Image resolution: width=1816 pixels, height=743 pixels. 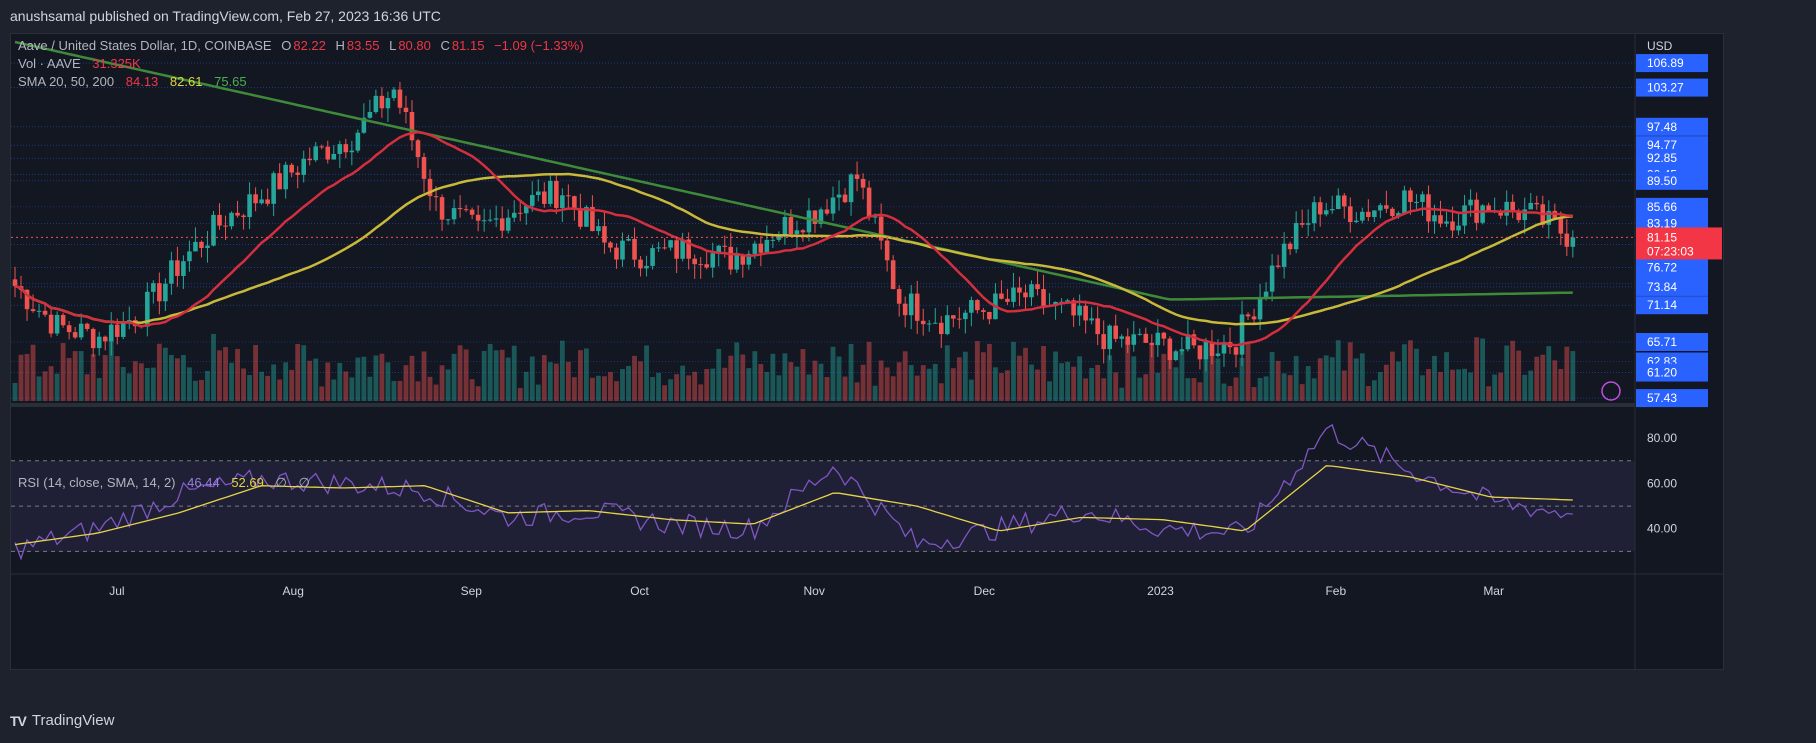 What do you see at coordinates (73, 720) in the screenshot?
I see `tradingview-brand: TradingView` at bounding box center [73, 720].